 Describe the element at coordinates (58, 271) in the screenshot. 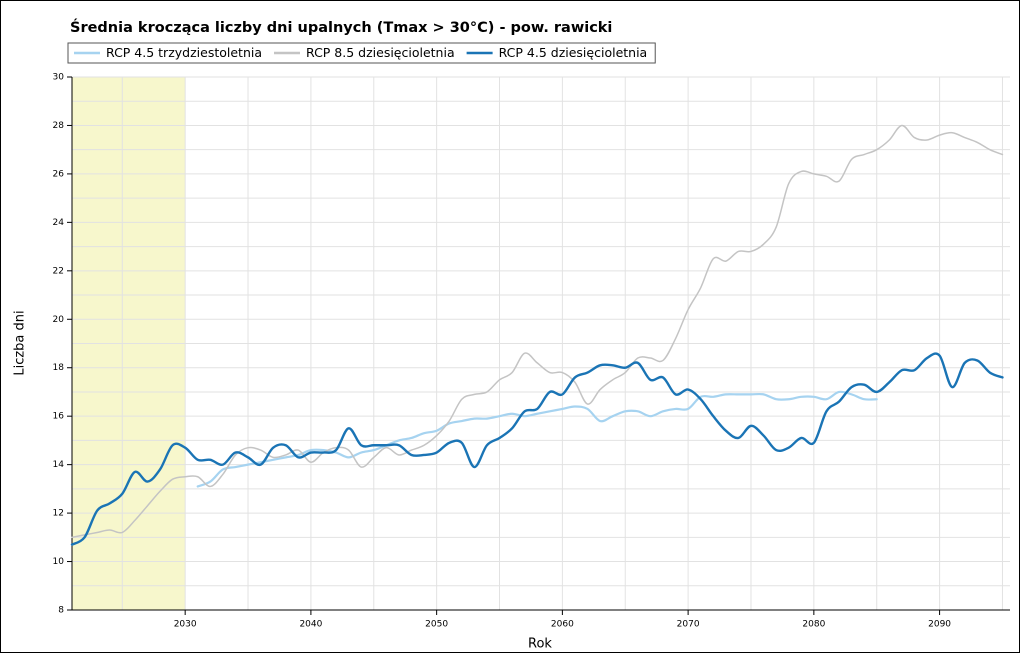

I see `y-tick-label: 22` at that location.